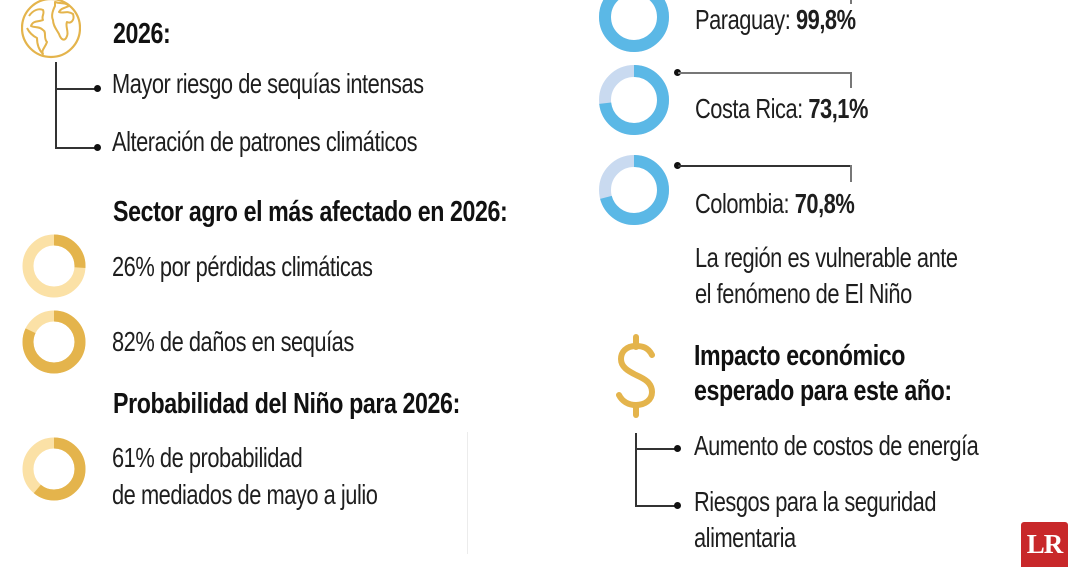 The image size is (1080, 567). What do you see at coordinates (823, 391) in the screenshot?
I see `impact-title-line: esperado para este año:` at bounding box center [823, 391].